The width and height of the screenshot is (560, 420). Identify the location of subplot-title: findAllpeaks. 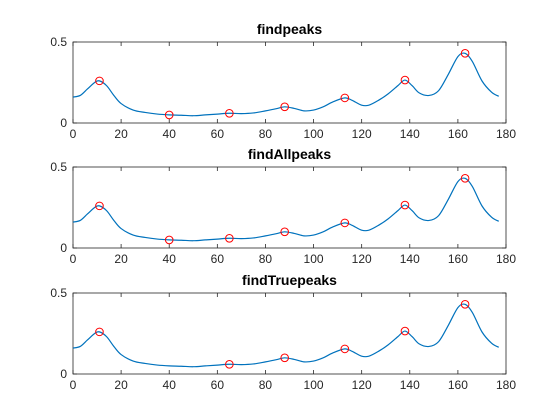
(289, 154).